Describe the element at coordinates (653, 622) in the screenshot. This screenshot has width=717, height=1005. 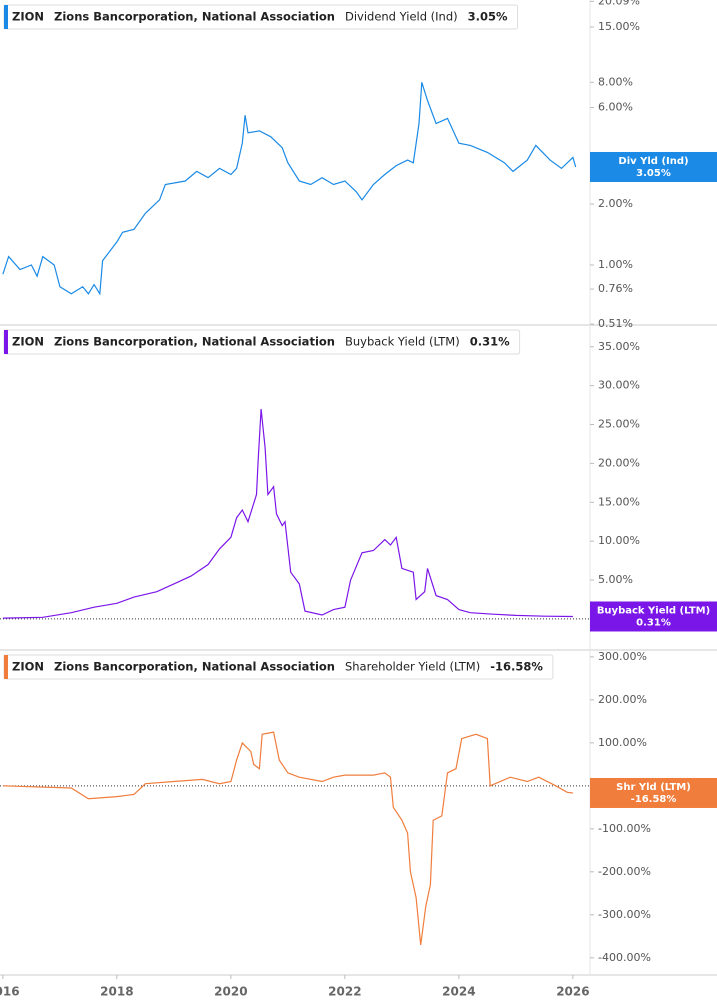
I see `badge-value: 0.31%` at that location.